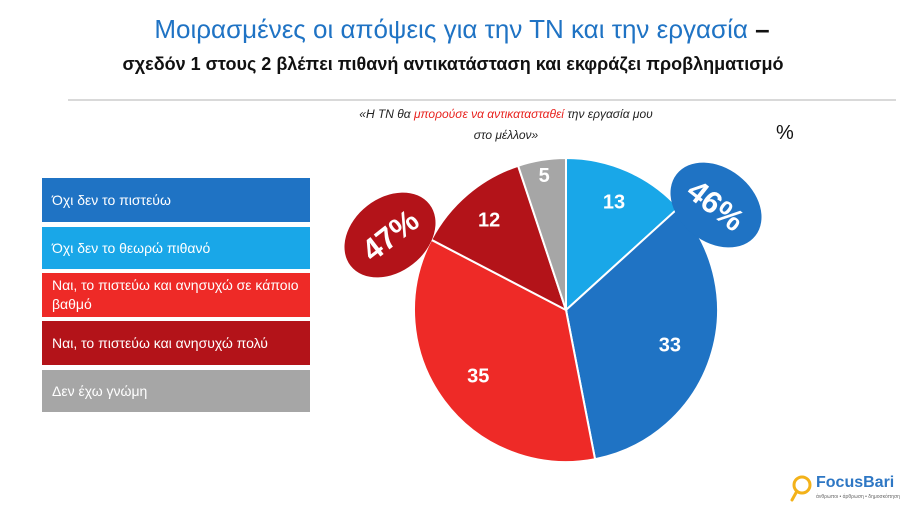  What do you see at coordinates (544, 176) in the screenshot?
I see `pie-label-4: 5` at bounding box center [544, 176].